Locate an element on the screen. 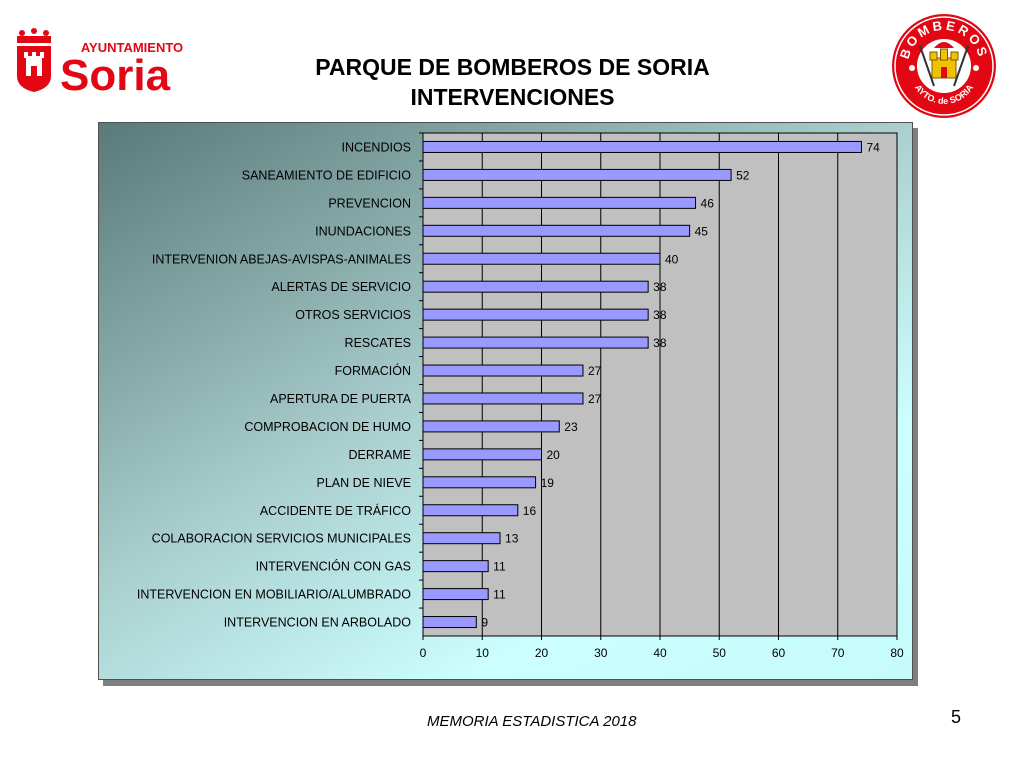 The height and width of the screenshot is (768, 1024). category-label: ALERTAS DE SERVICIO is located at coordinates (341, 287).